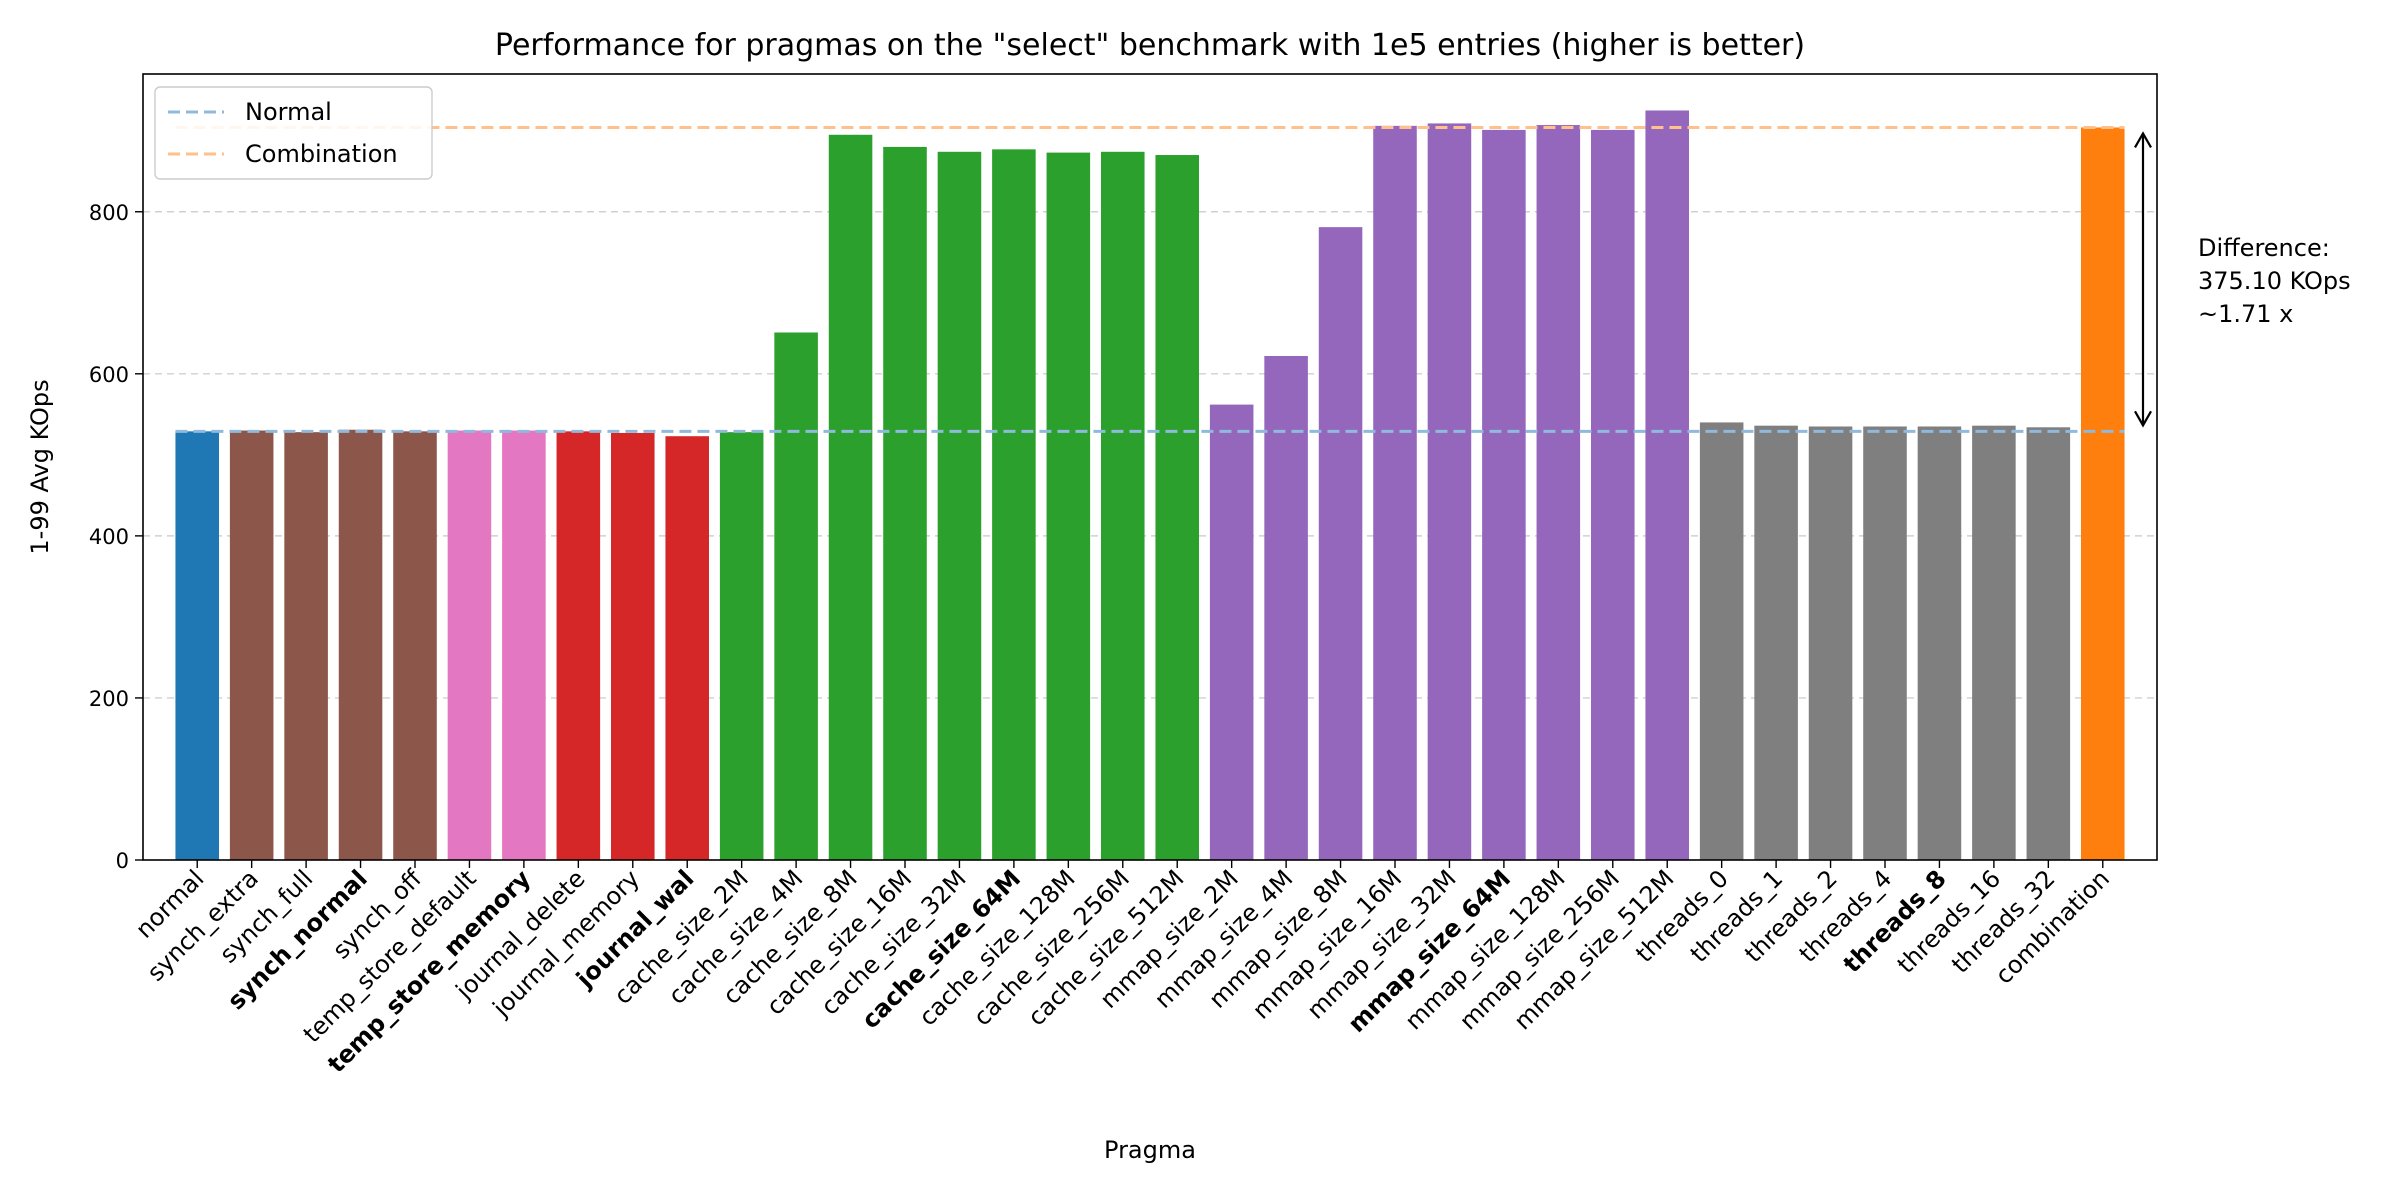  What do you see at coordinates (2143, 419) in the screenshot?
I see `difference-arrow-head-down` at bounding box center [2143, 419].